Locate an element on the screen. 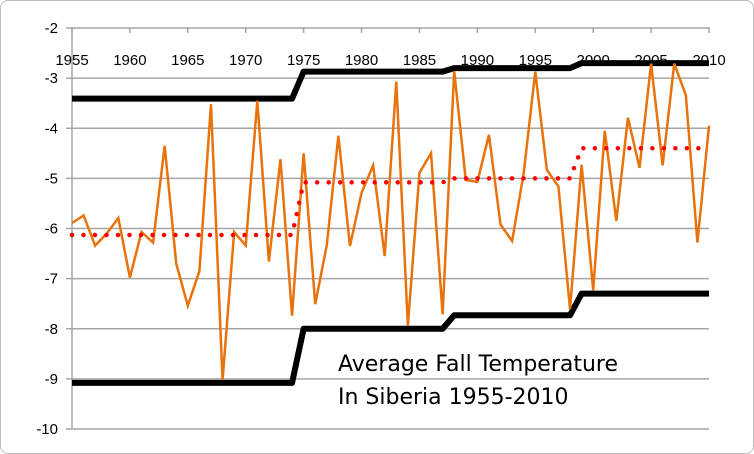 The image size is (754, 454). x-tick-label: 1985 is located at coordinates (419, 60).